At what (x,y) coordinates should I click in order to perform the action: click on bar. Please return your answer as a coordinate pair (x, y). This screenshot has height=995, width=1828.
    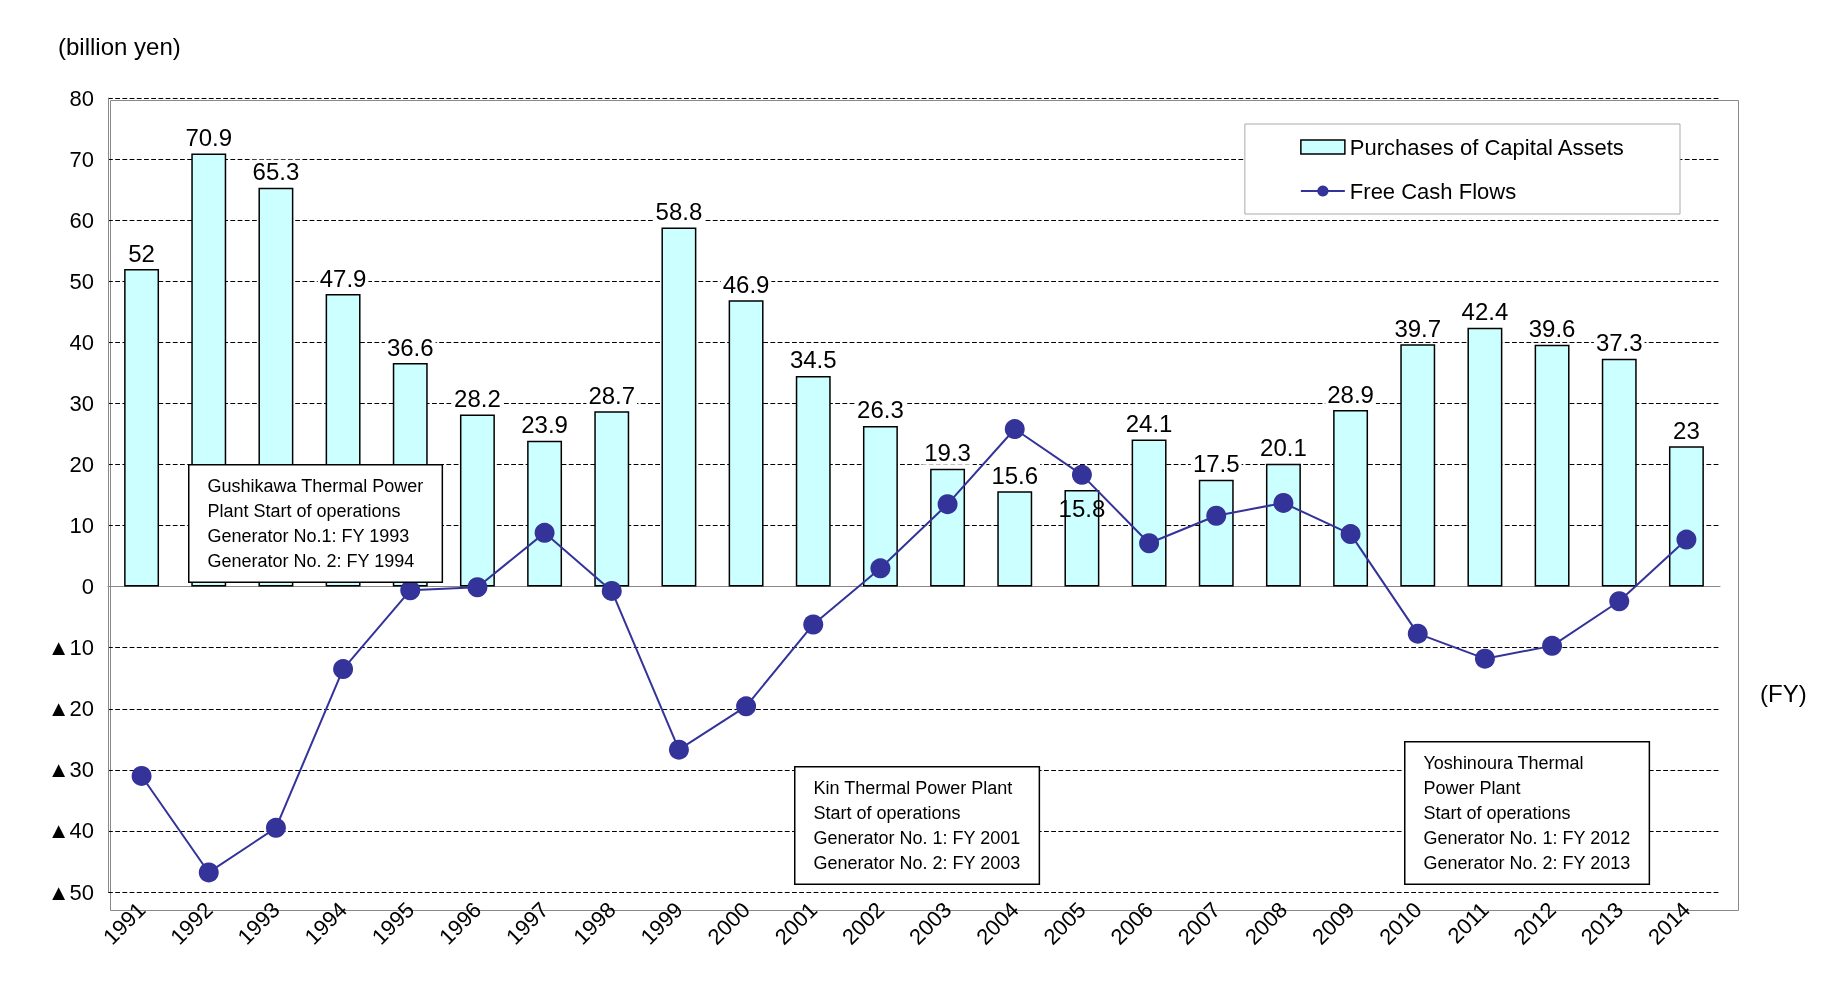
    Looking at the image, I should click on (477, 500).